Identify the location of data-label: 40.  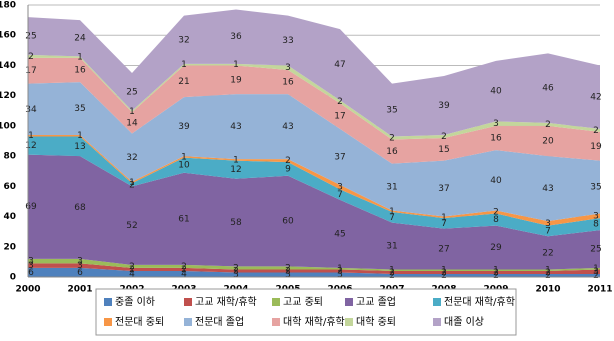
(496, 92).